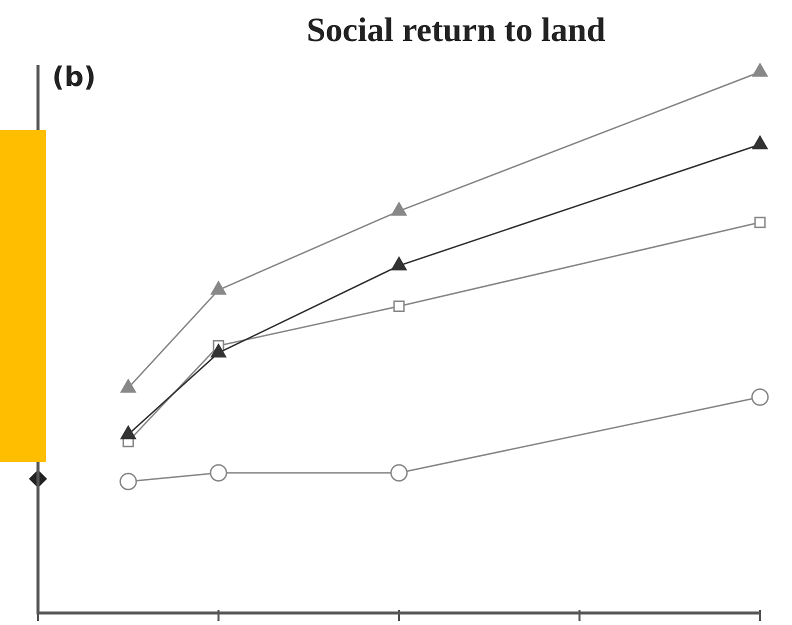  What do you see at coordinates (456, 30) in the screenshot?
I see `chart-title: Social return to land` at bounding box center [456, 30].